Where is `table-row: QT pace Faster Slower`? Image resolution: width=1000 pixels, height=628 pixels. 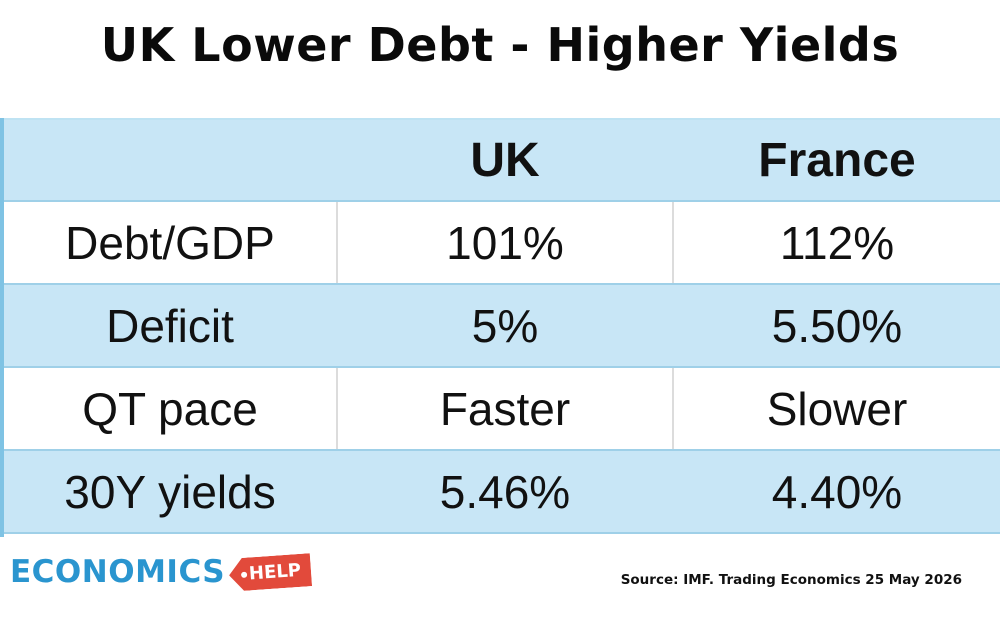
table-row: QT pace Faster Slower is located at coordinates (502, 409).